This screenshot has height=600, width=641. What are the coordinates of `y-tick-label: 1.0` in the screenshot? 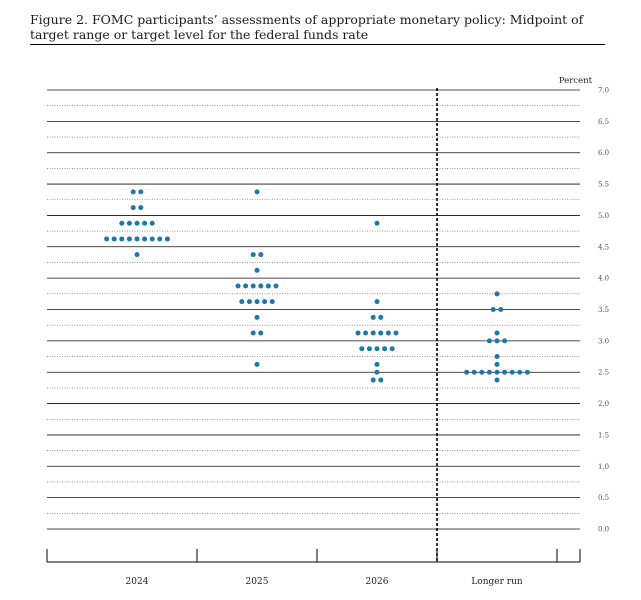 It's located at (603, 467).